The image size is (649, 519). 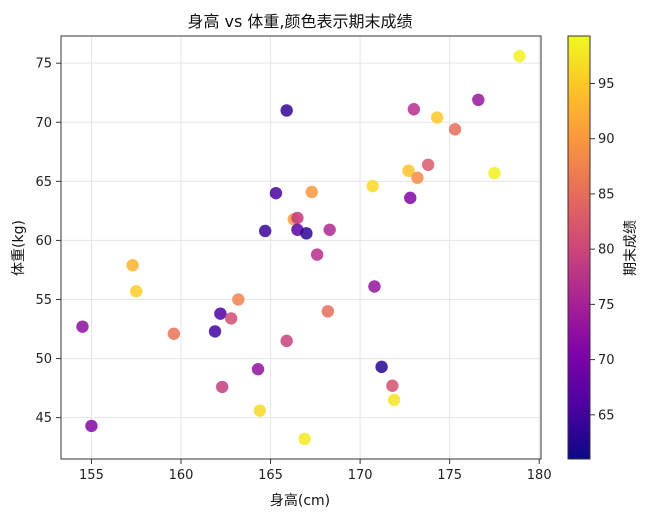 What do you see at coordinates (43, 300) in the screenshot?
I see `y-tick-label: 55` at bounding box center [43, 300].